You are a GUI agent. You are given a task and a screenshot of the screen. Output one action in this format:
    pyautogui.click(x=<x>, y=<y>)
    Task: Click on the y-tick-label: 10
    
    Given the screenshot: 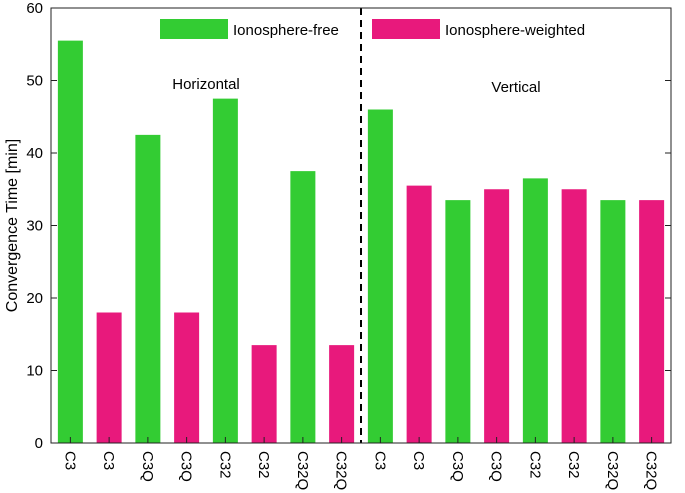 What is the action you would take?
    pyautogui.click(x=34, y=371)
    